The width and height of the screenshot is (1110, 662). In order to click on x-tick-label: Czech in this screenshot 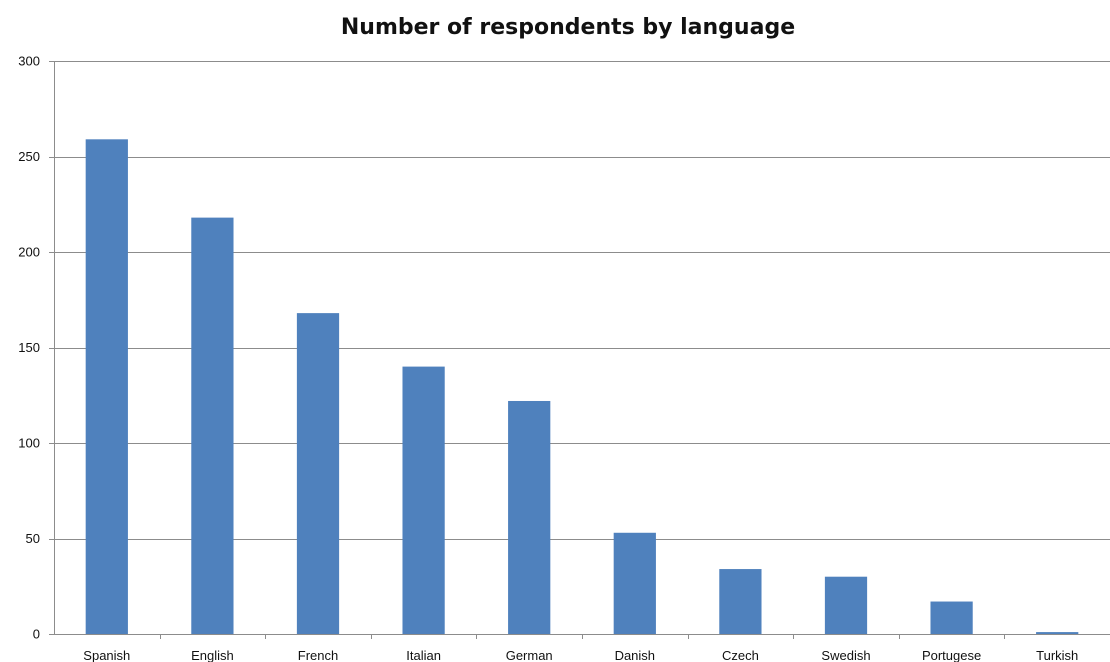, I will do `click(740, 655)`.